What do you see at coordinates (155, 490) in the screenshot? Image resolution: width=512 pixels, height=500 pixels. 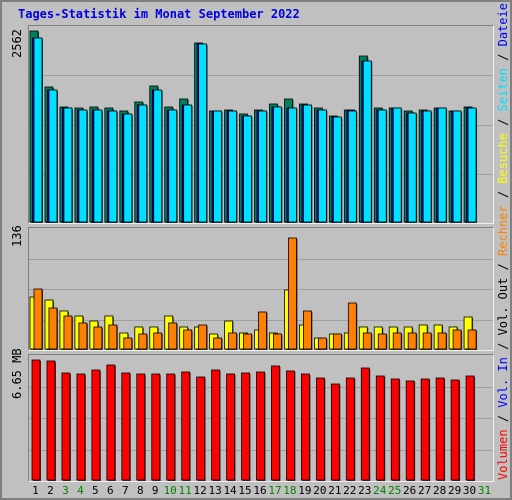 I see `x-tick-label: 9` at bounding box center [155, 490].